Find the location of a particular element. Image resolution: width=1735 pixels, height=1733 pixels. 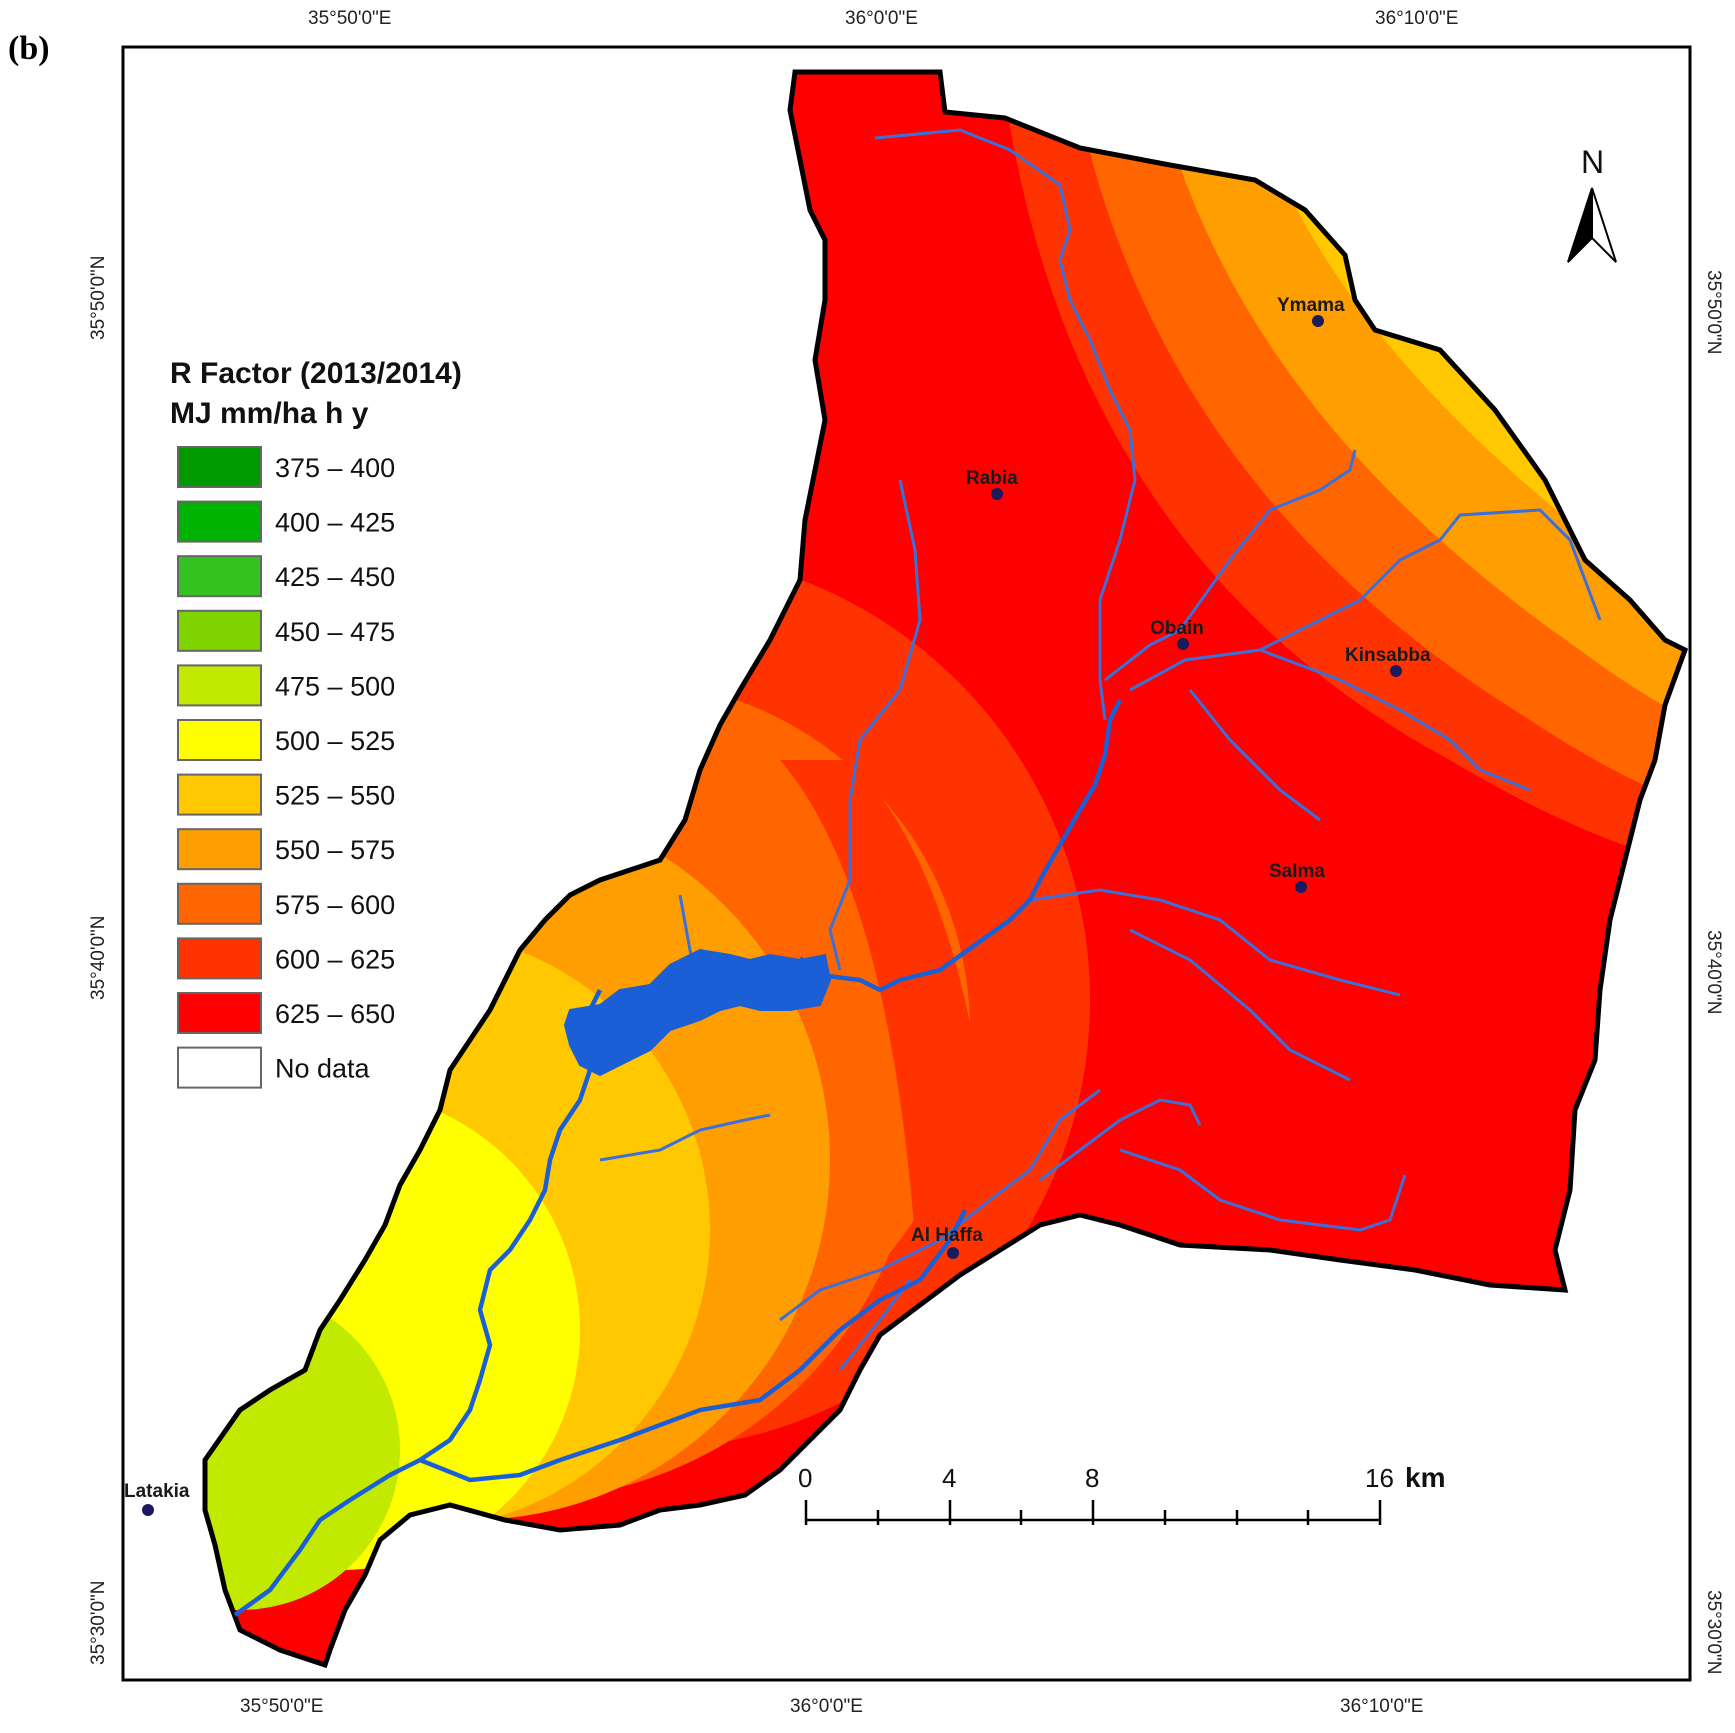

town-label-salma: Salma is located at coordinates (1297, 871).